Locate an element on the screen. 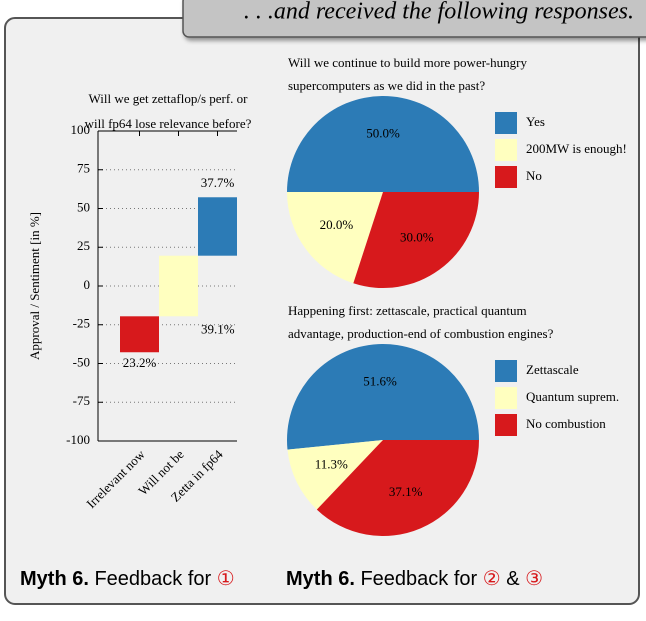 The image size is (646, 621). legend-label: No combustion is located at coordinates (566, 423).